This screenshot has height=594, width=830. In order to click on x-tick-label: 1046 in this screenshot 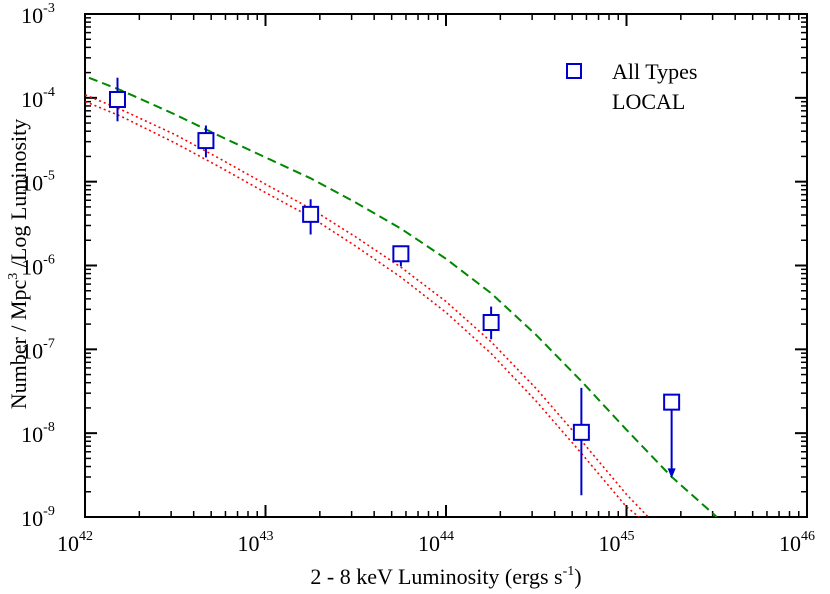, I will do `click(797, 542)`.